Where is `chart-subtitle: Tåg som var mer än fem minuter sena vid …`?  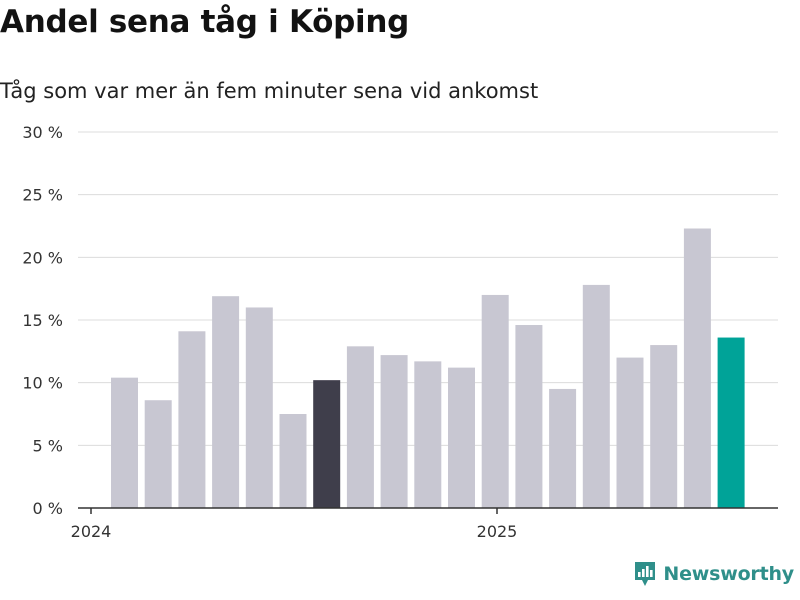
chart-subtitle: Tåg som var mer än fem minuter sena vid … is located at coordinates (269, 91).